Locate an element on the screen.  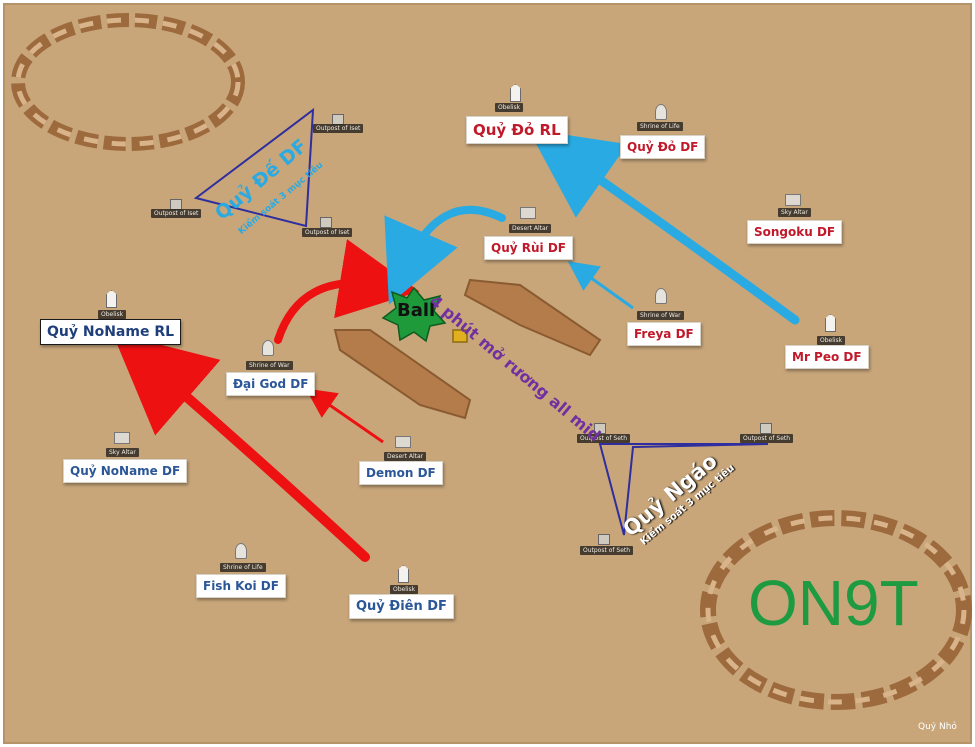
label-quy-do-rl: Quỷ Đỏ RL is located at coordinates (517, 130).